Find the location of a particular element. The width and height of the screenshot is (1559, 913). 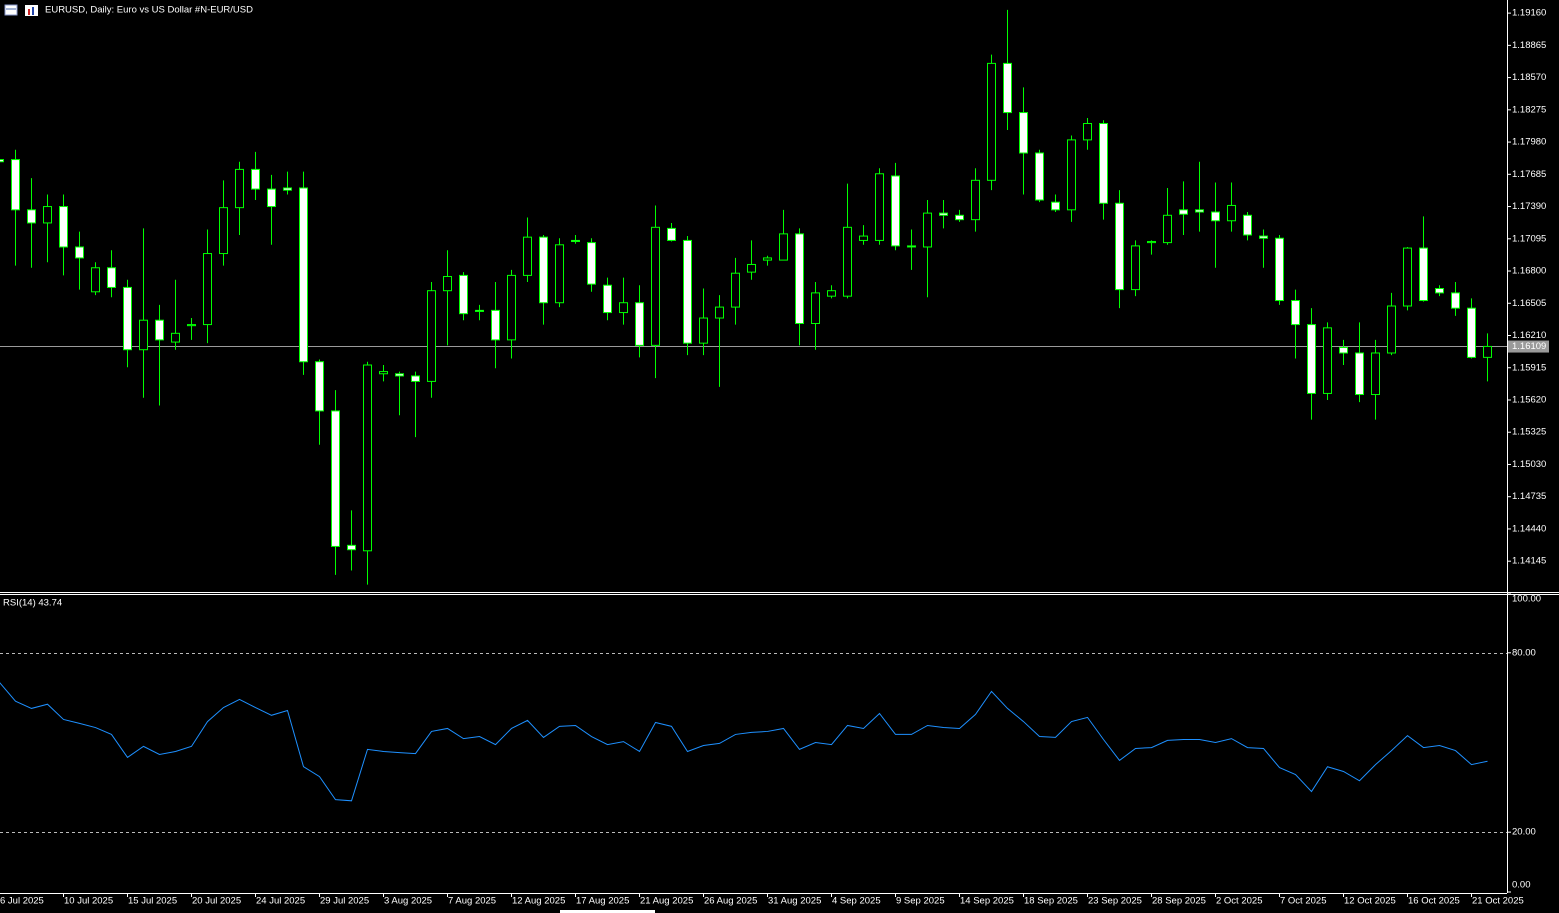

icon-chart-bar is located at coordinates (29, 12).